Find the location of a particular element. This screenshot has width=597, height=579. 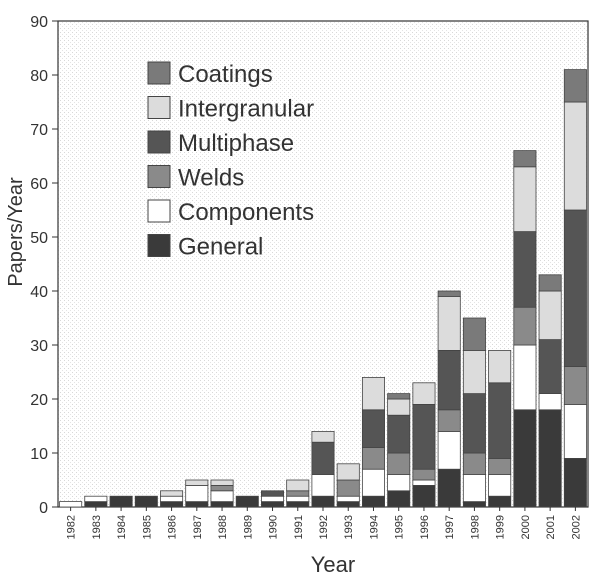

bar-intergranular-1988 is located at coordinates (222, 482).